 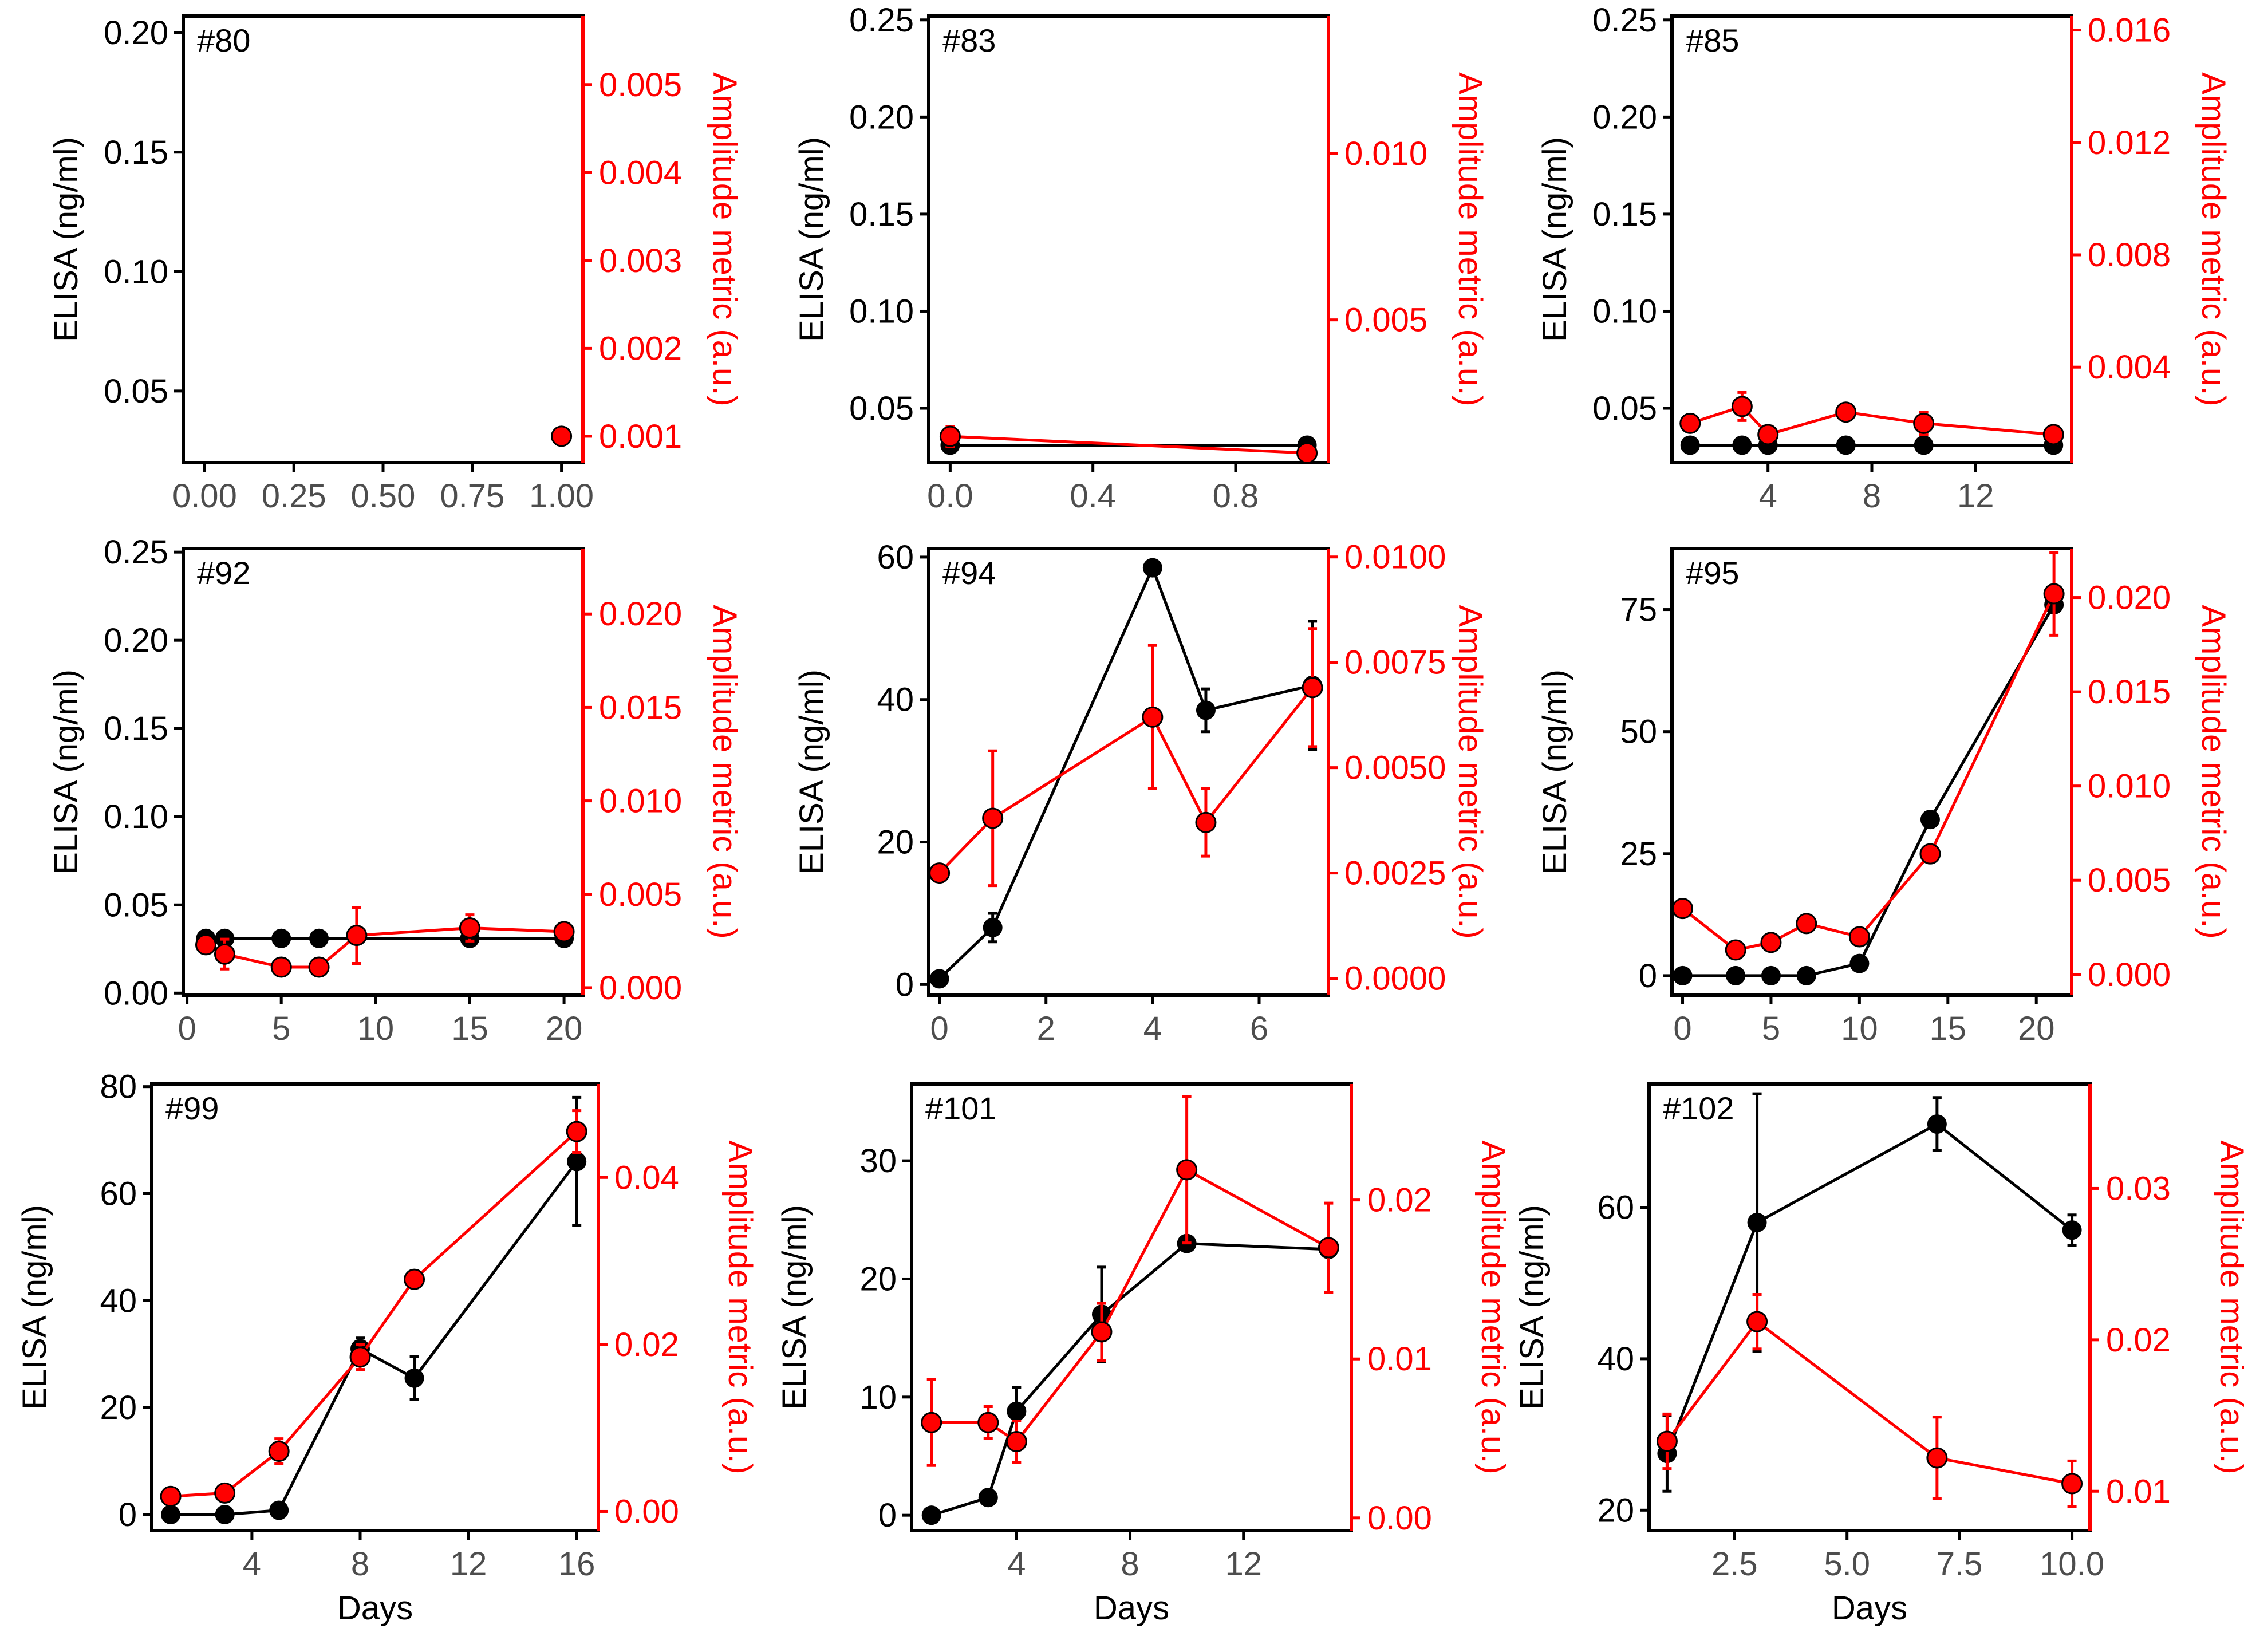 What do you see at coordinates (1395, 558) in the screenshot?
I see `right-tick-label: 0.0100` at bounding box center [1395, 558].